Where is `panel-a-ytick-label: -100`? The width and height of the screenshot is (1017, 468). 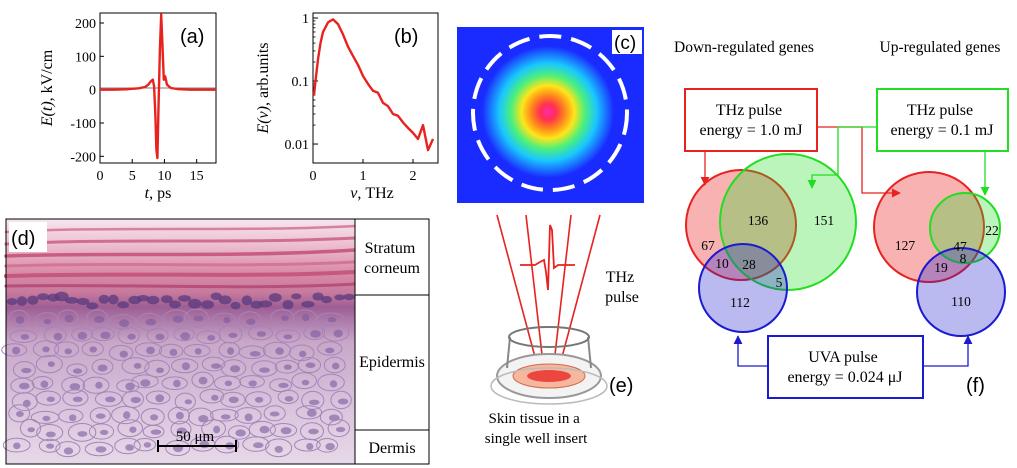
panel-a-ytick-label: -100 is located at coordinates (83, 124).